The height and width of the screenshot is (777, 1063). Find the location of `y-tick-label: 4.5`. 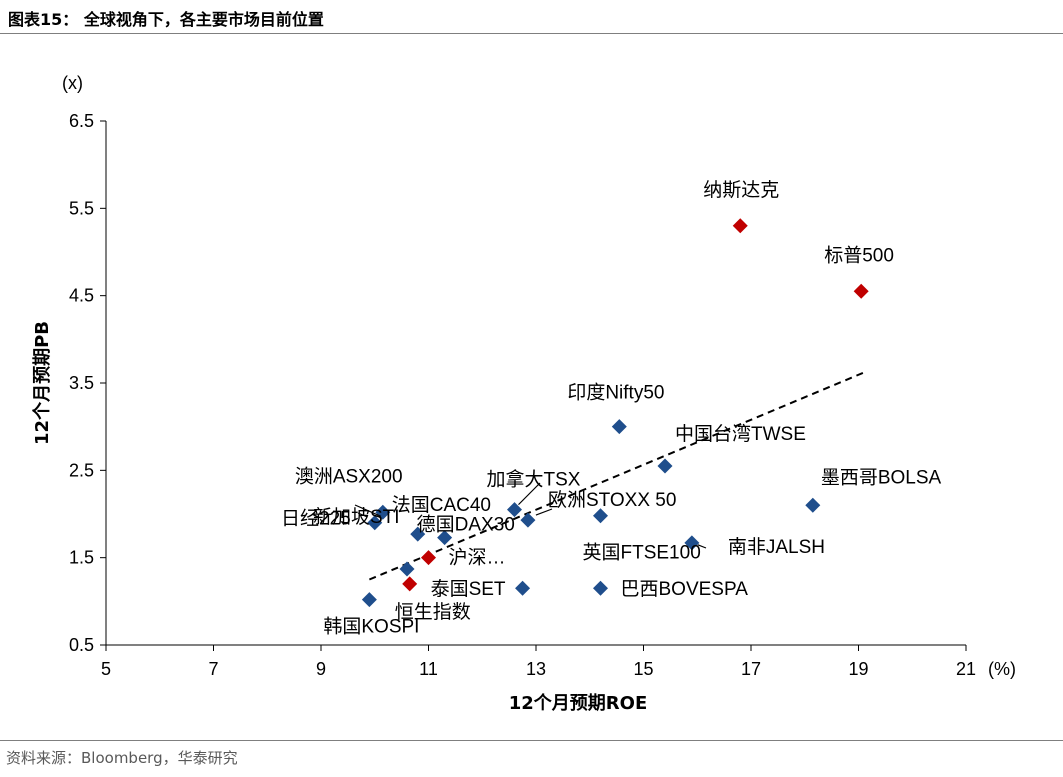

y-tick-label: 4.5 is located at coordinates (81, 296).